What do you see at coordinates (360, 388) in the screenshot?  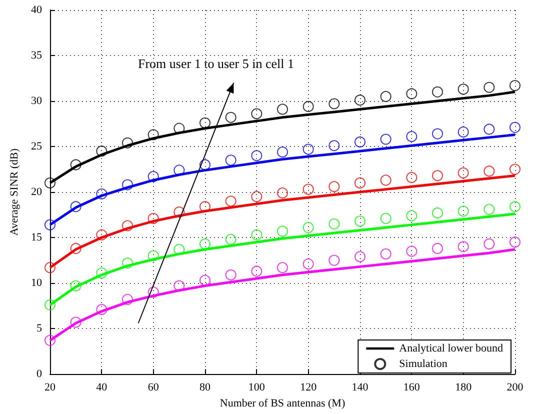 I see `x-tick-label: 140` at bounding box center [360, 388].